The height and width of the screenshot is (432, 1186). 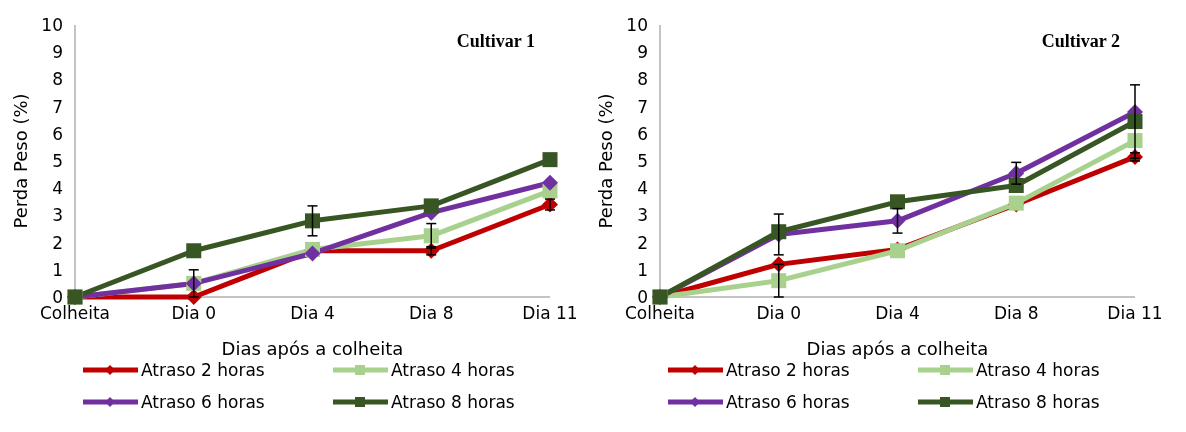 I want to click on chart-title: Cultivar 2, so click(x=1080, y=41).